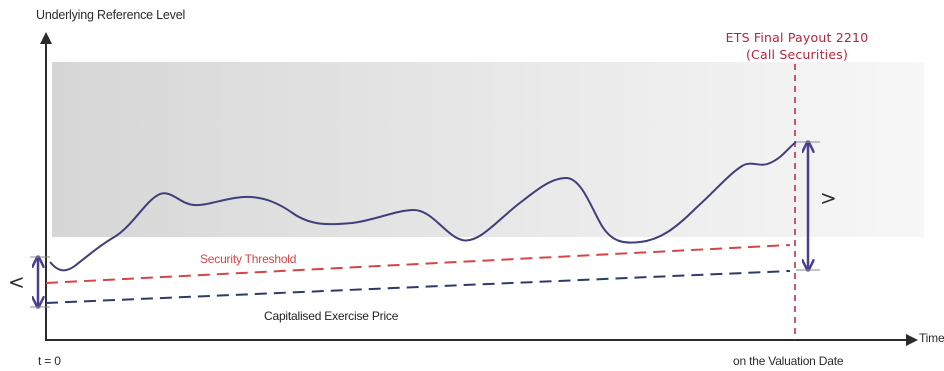  What do you see at coordinates (248, 259) in the screenshot?
I see `security-threshold-label: Security Threshold` at bounding box center [248, 259].